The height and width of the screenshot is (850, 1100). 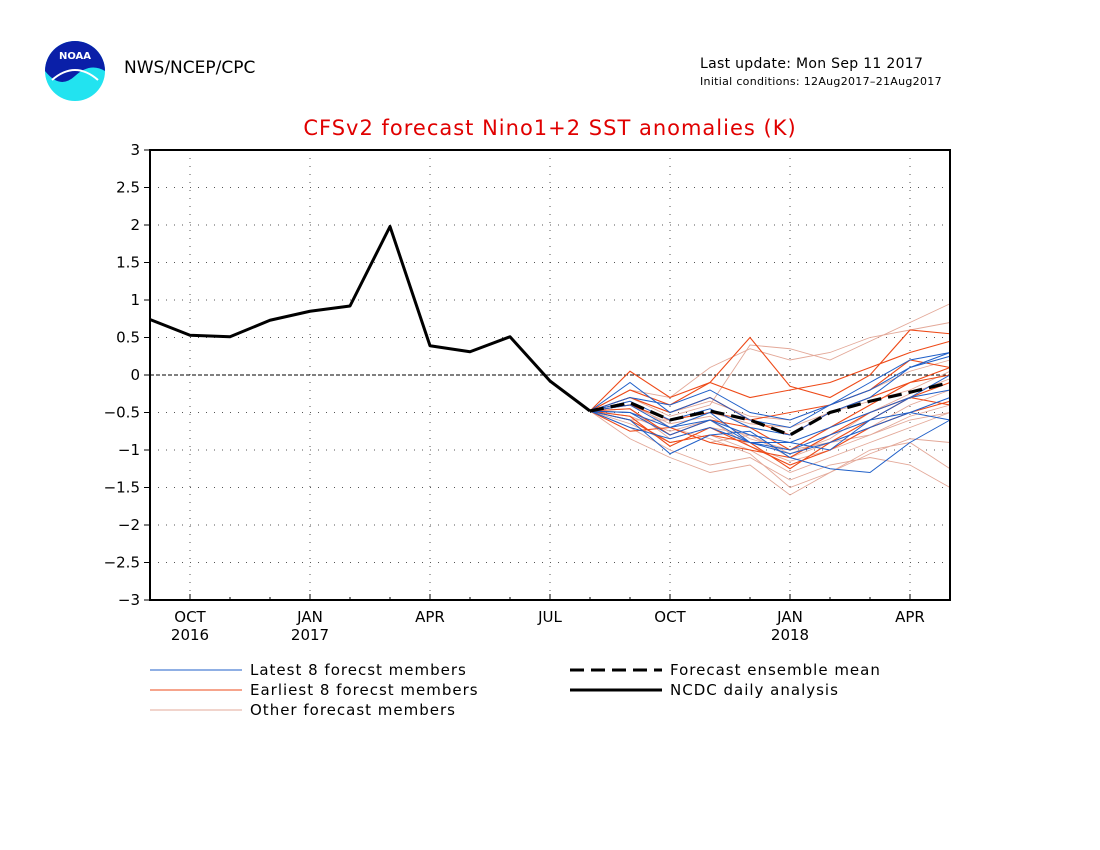 I want to click on noaa-logo: NOAA, so click(x=75, y=71).